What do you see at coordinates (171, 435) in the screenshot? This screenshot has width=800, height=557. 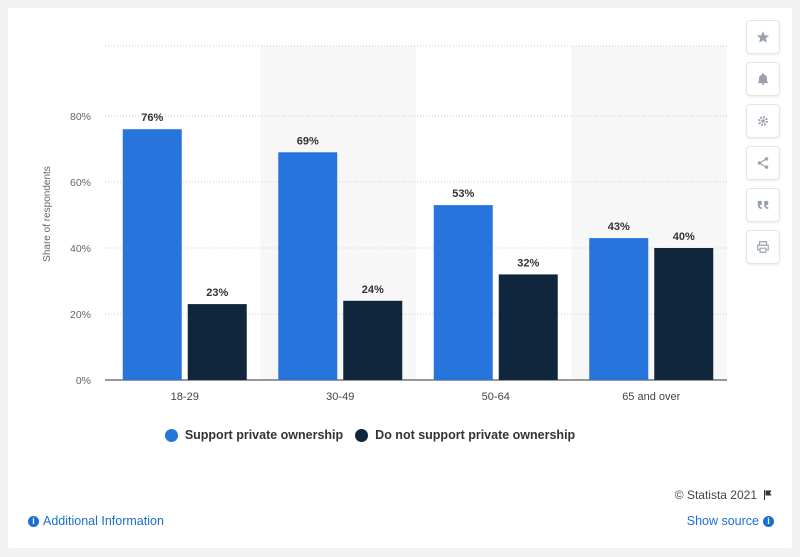 I see `legend-swatch-support` at bounding box center [171, 435].